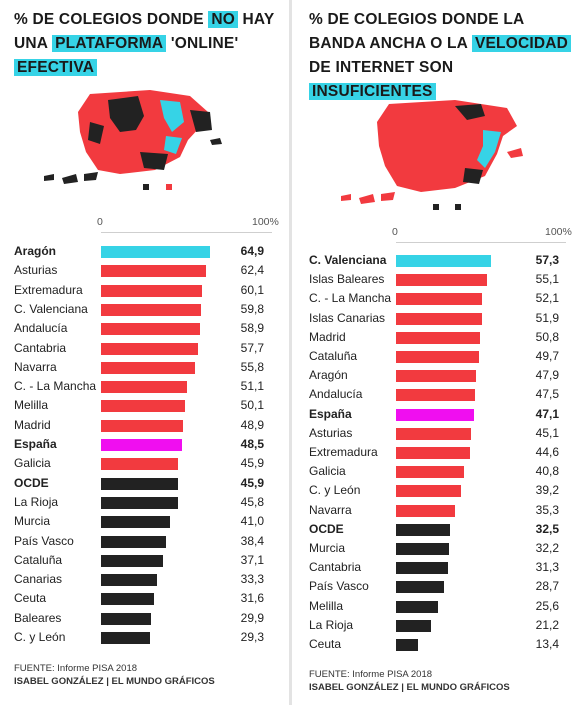 The height and width of the screenshot is (705, 582). I want to click on bar-row: Asturias 62,4, so click(146, 271).